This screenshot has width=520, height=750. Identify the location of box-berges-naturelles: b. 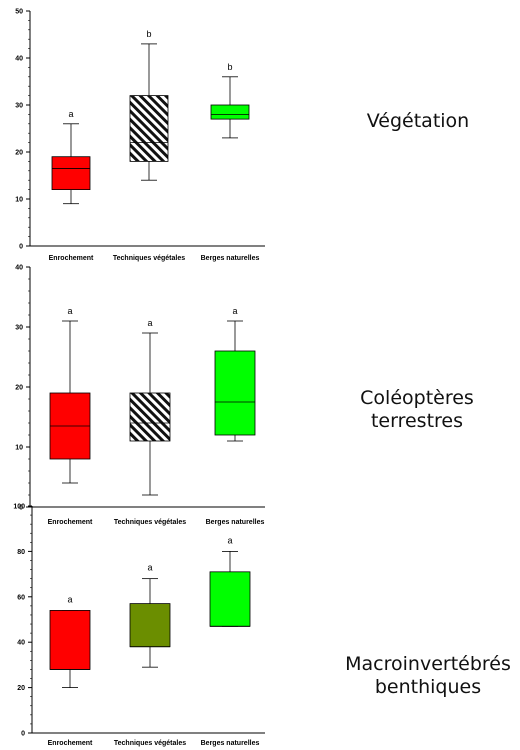
(230, 100).